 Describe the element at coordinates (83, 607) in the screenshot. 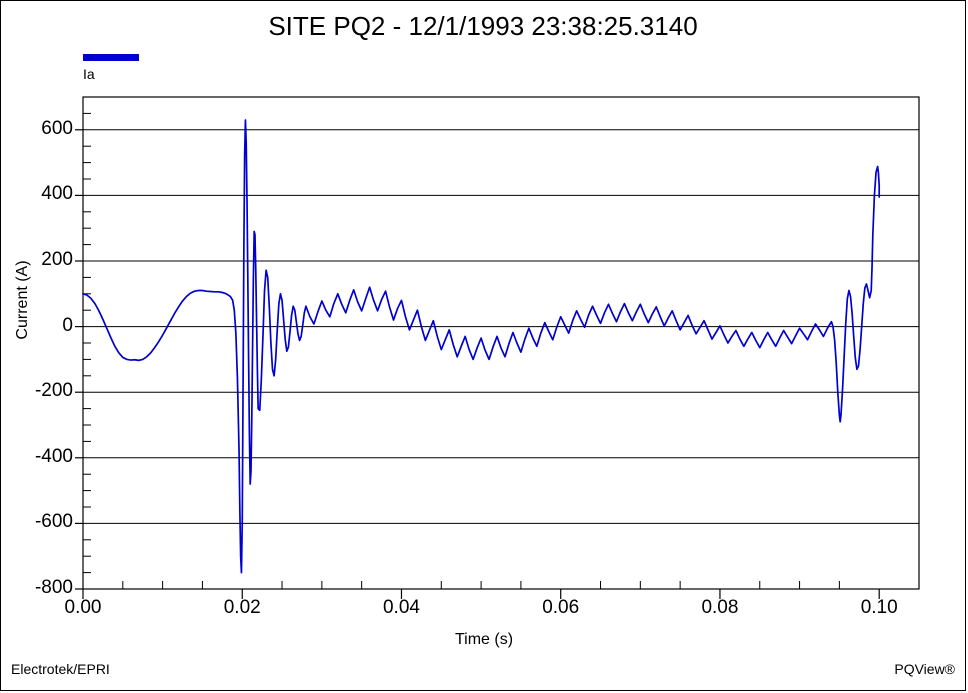

I see `x-tick-label: 0.00` at that location.